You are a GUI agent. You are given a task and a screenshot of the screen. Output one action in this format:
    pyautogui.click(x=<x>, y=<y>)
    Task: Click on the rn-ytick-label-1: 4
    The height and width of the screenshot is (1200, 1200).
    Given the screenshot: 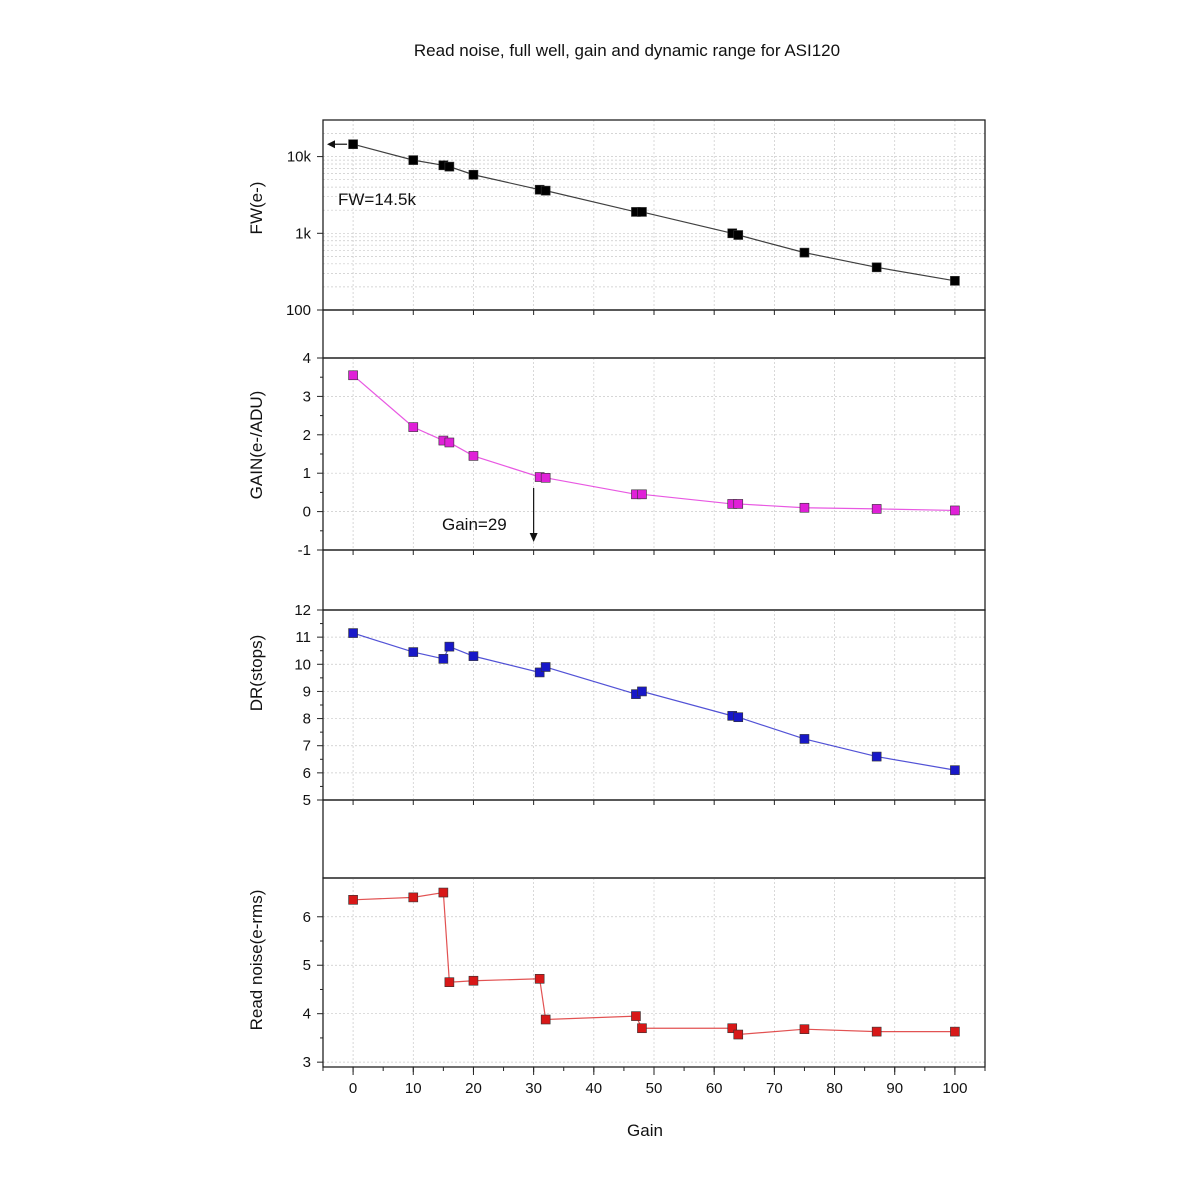 What is the action you would take?
    pyautogui.click(x=307, y=1014)
    